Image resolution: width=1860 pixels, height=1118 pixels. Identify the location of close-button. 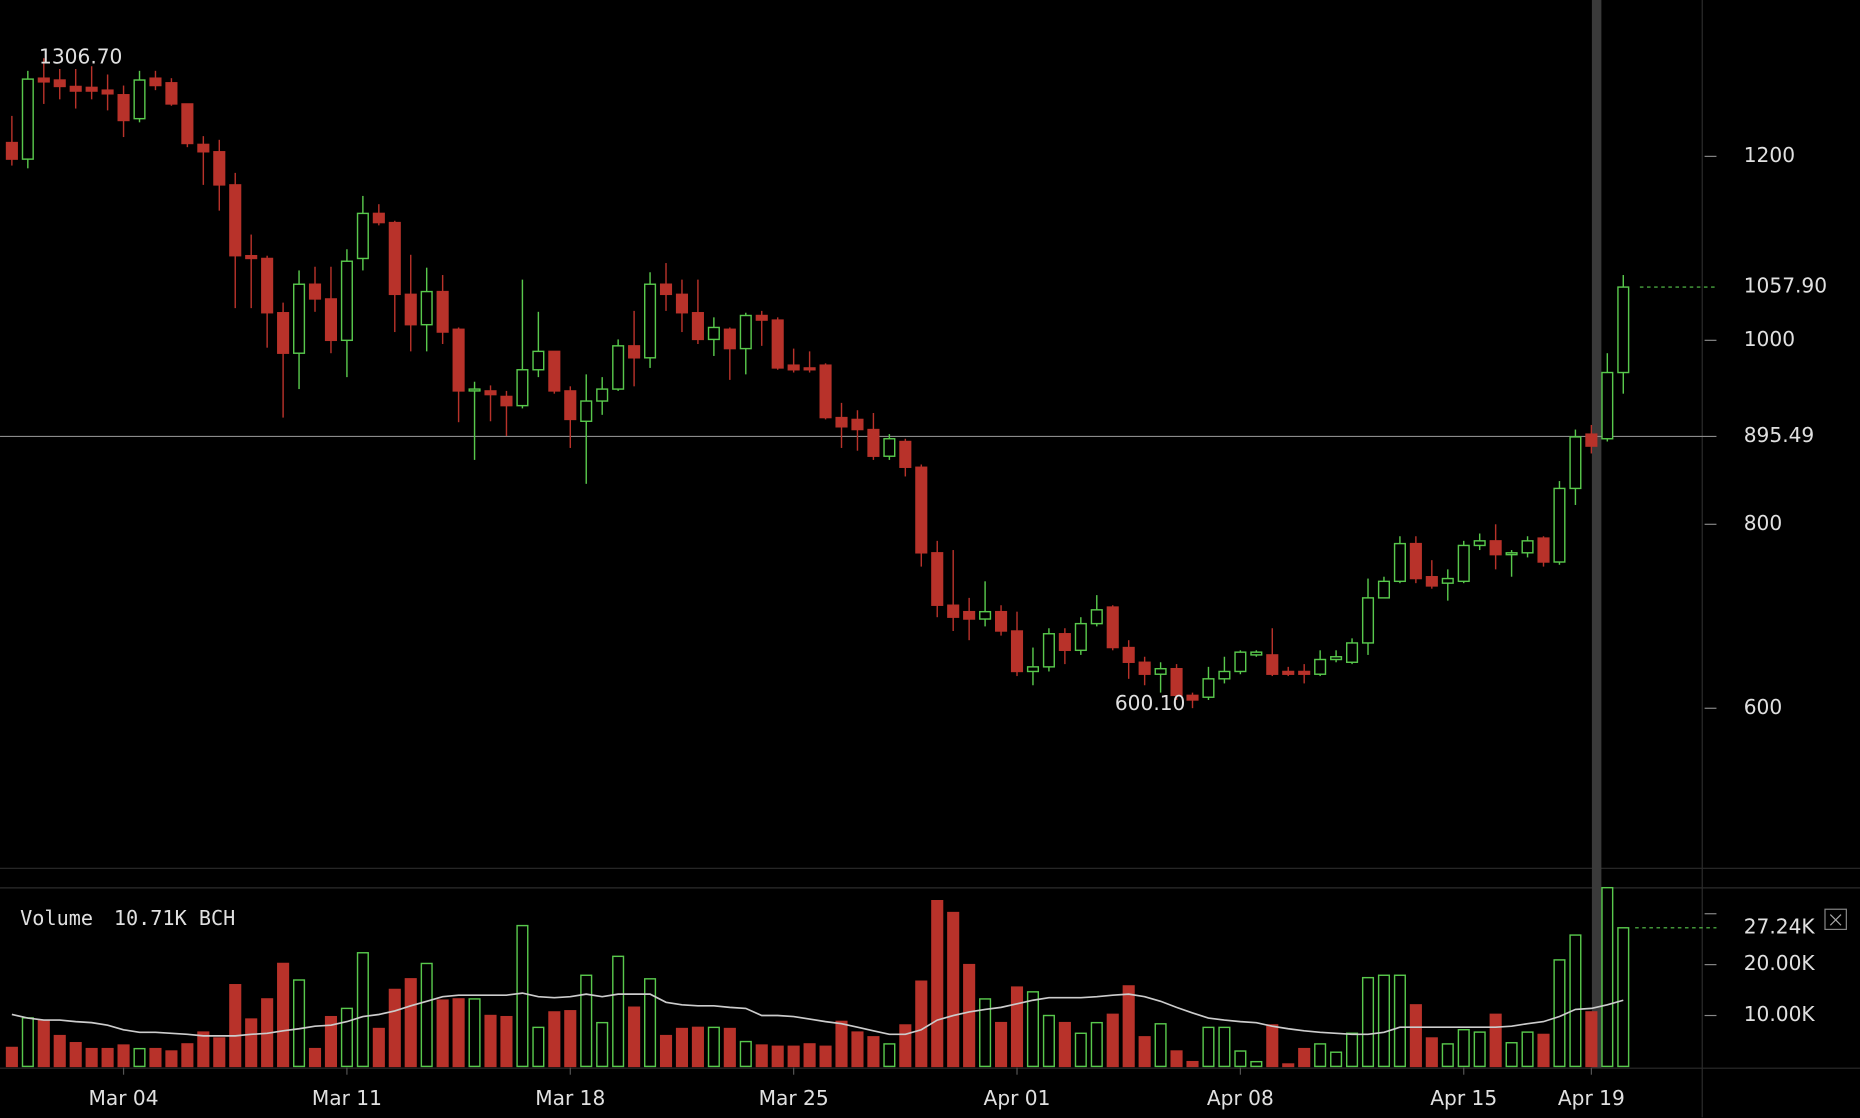
(1835, 919).